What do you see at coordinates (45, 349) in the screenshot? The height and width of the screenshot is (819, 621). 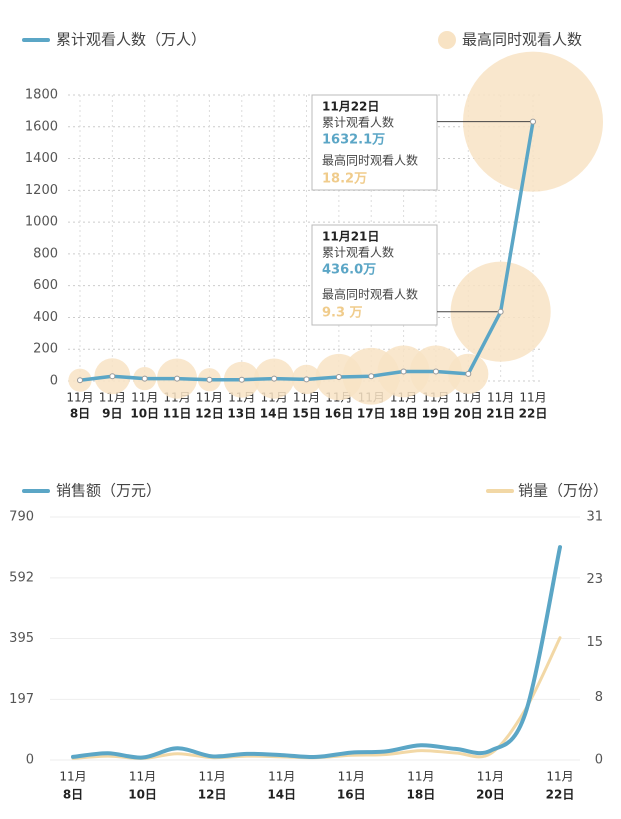 I see `y-tick-label: 200` at bounding box center [45, 349].